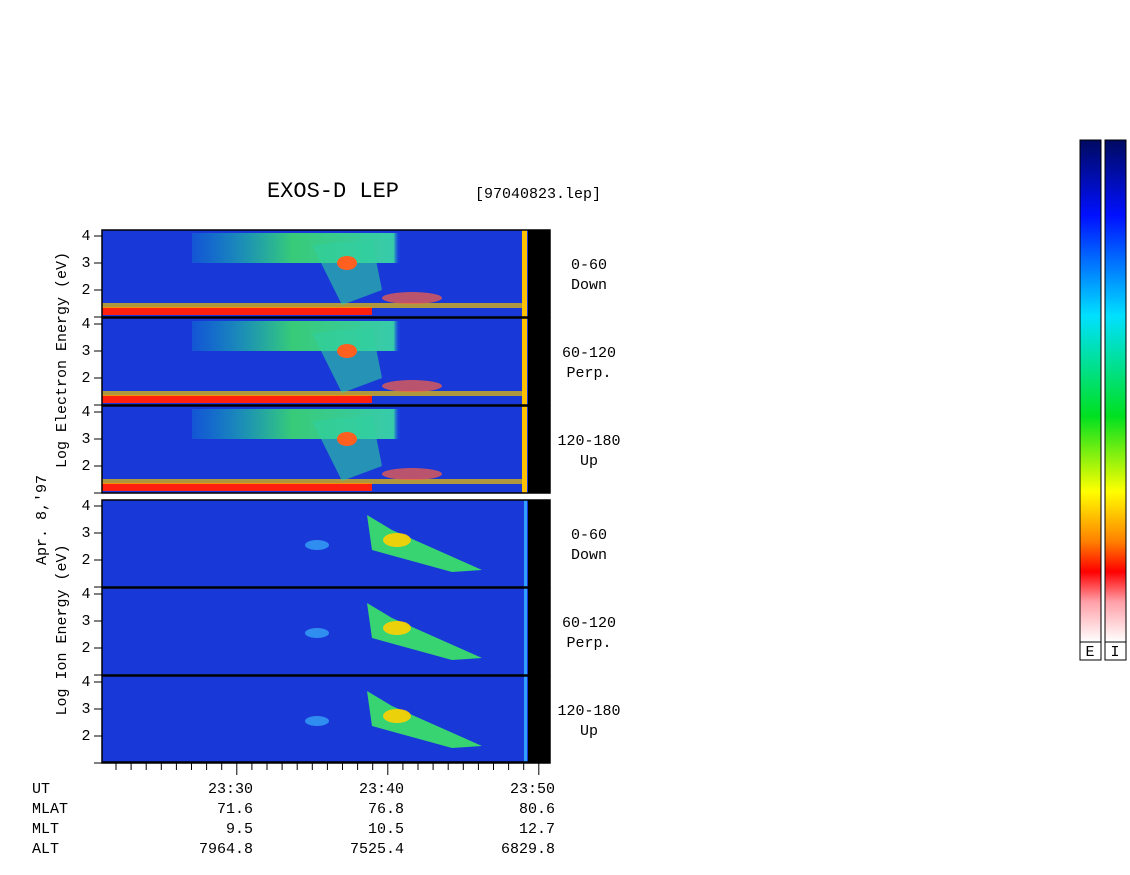 The height and width of the screenshot is (875, 1130). What do you see at coordinates (45, 829) in the screenshot?
I see `row-label: MLT` at bounding box center [45, 829].